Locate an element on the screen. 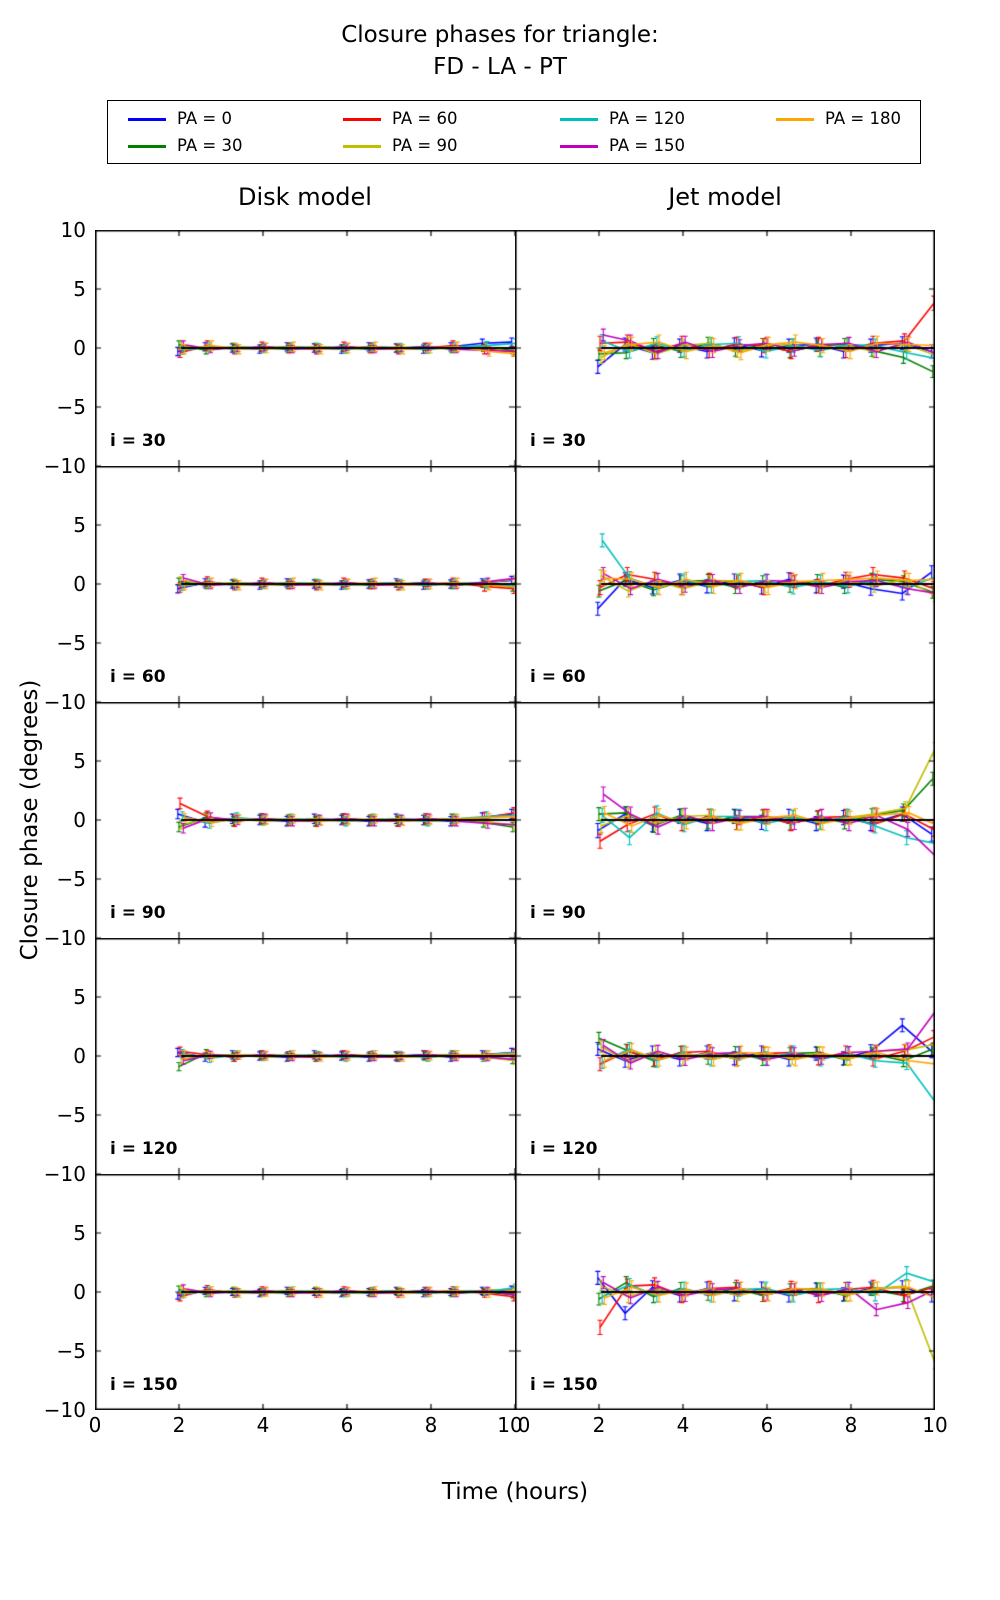 The image size is (1000, 1600). legend-entry: PA = 90 is located at coordinates (400, 146).